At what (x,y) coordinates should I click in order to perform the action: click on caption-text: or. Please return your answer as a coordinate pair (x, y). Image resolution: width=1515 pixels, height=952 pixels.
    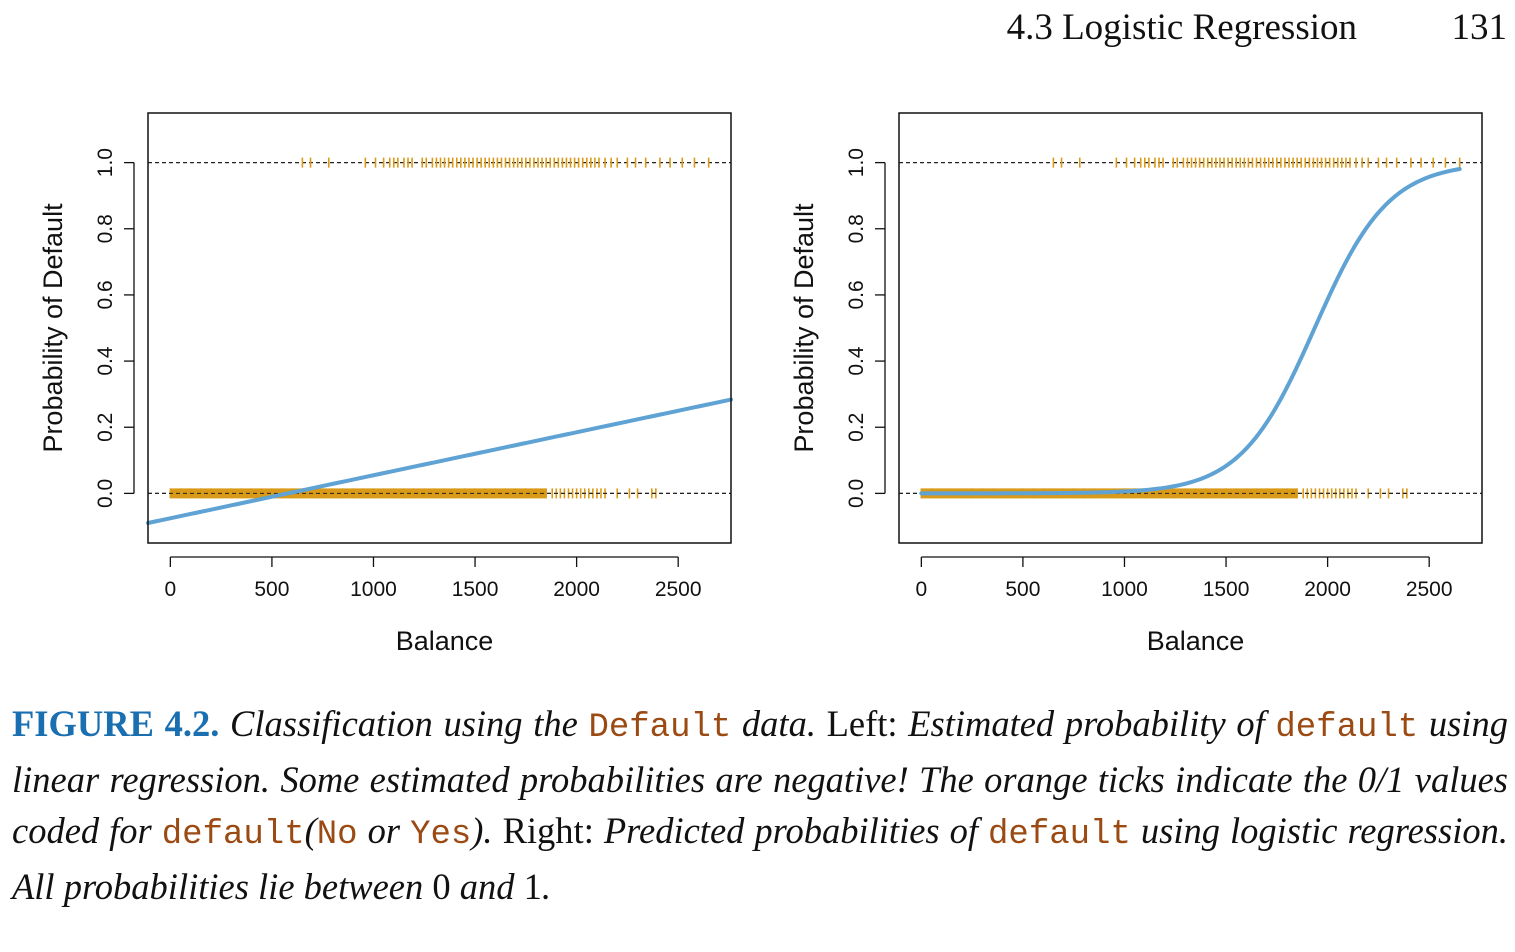
    Looking at the image, I should click on (384, 830).